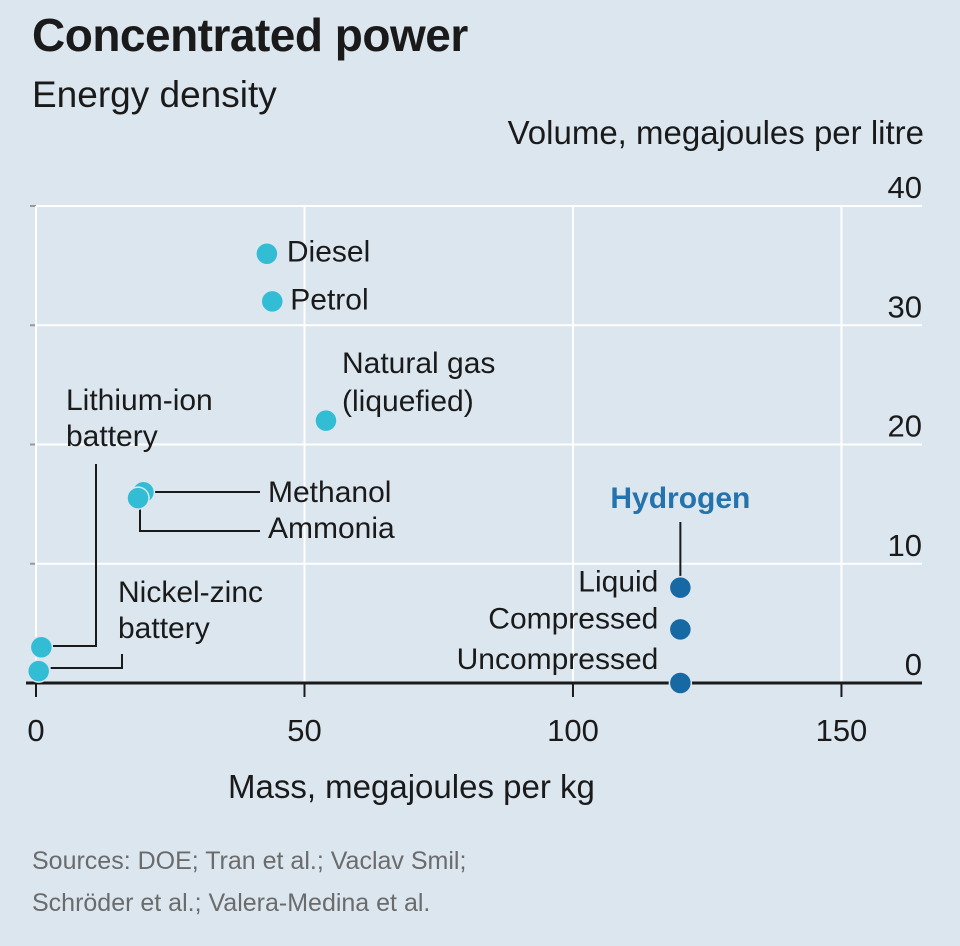 This screenshot has width=960, height=946. What do you see at coordinates (905, 426) in the screenshot?
I see `y-tick-label: 20` at bounding box center [905, 426].